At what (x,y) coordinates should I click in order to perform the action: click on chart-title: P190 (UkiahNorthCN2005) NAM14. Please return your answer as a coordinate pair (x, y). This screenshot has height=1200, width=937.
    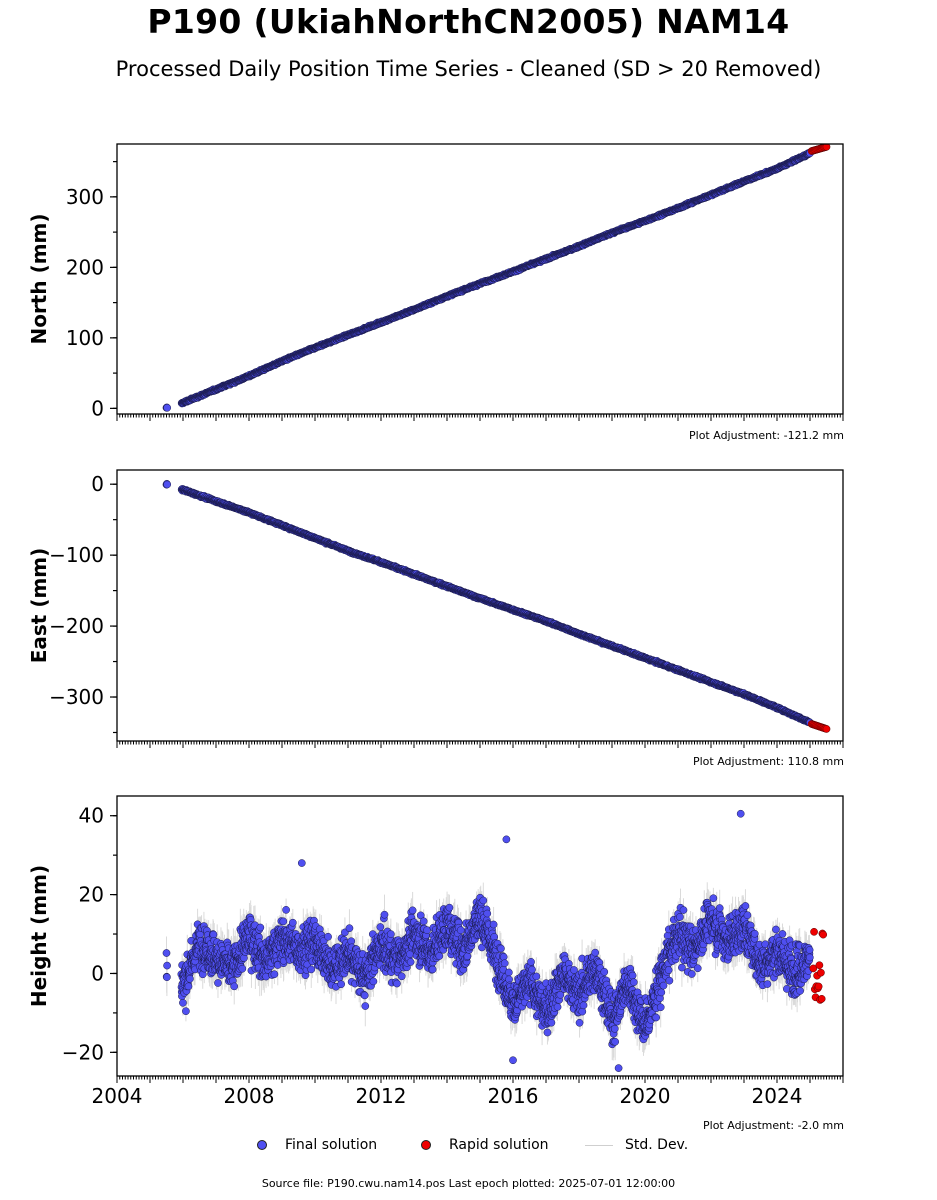
    Looking at the image, I should click on (468, 21).